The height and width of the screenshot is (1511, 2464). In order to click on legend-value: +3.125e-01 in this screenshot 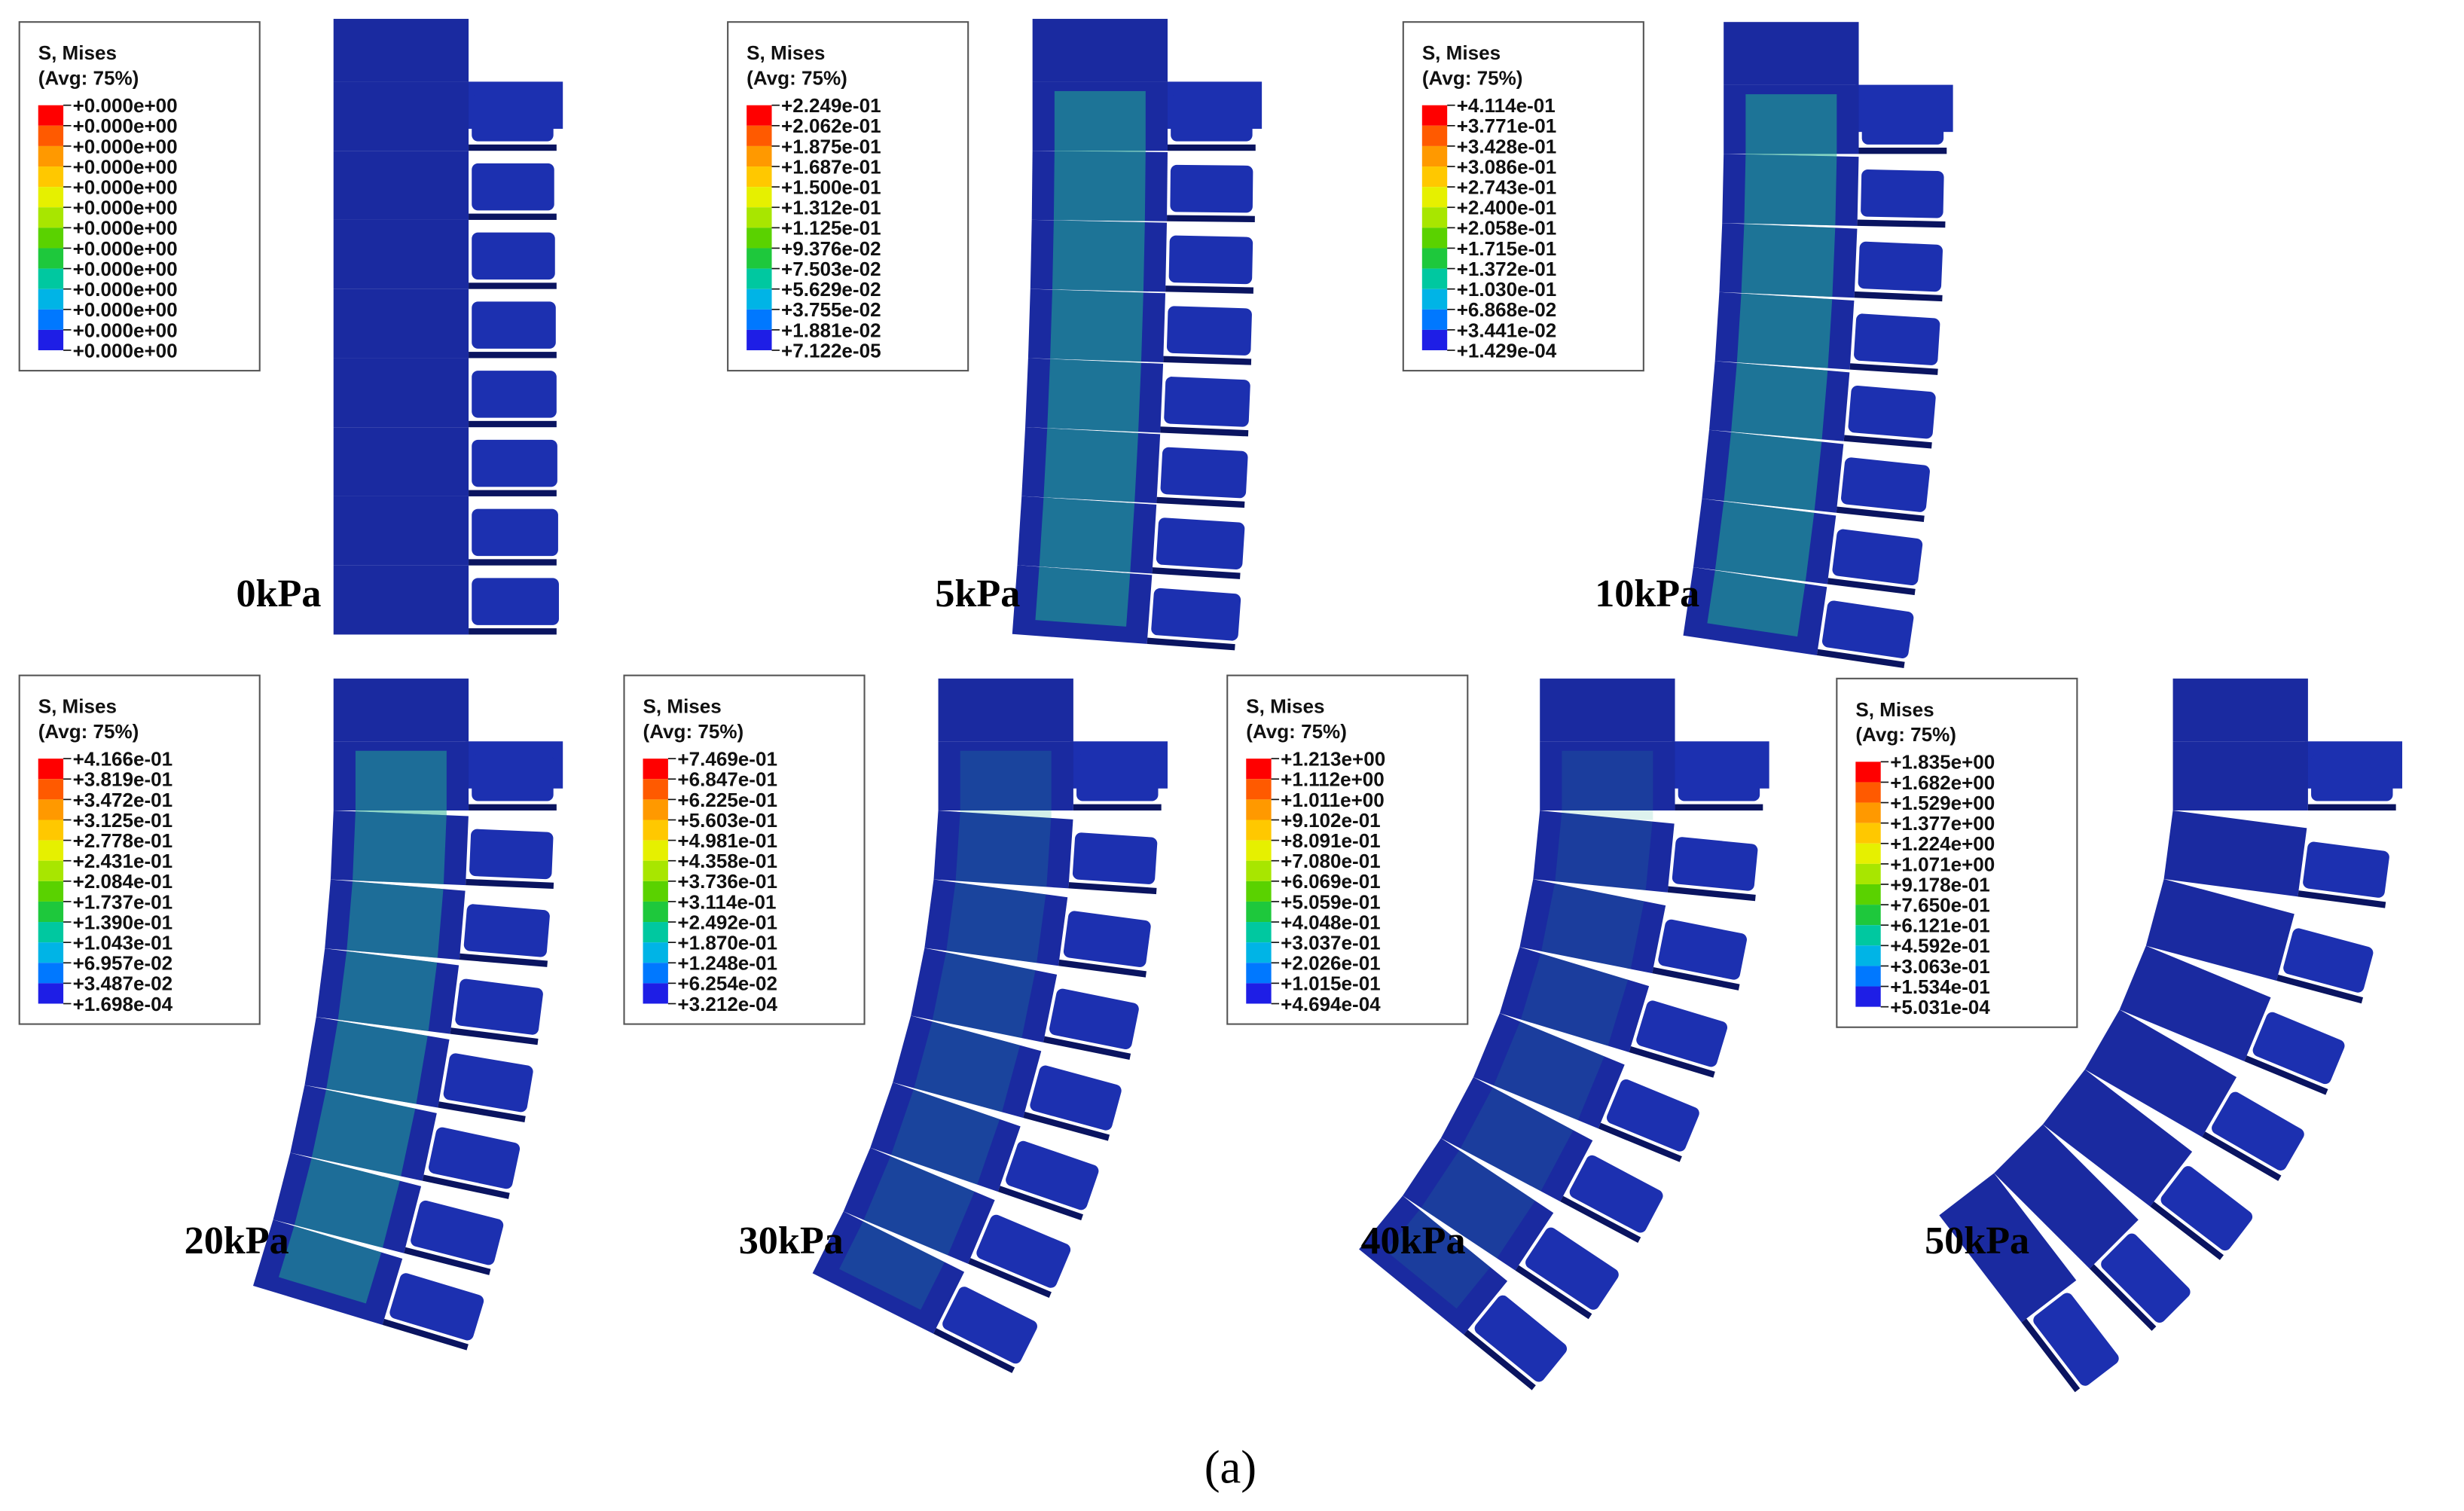, I will do `click(123, 820)`.